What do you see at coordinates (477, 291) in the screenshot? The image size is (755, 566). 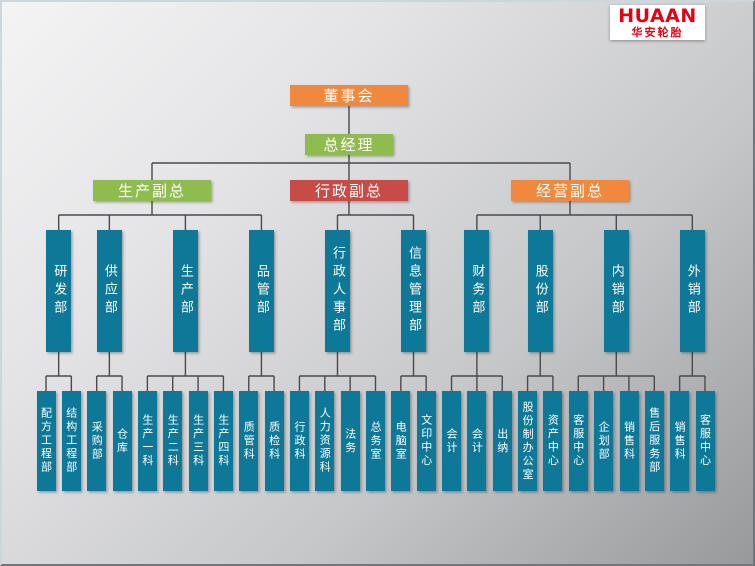 I see `dept-node-2-0: 财务部` at bounding box center [477, 291].